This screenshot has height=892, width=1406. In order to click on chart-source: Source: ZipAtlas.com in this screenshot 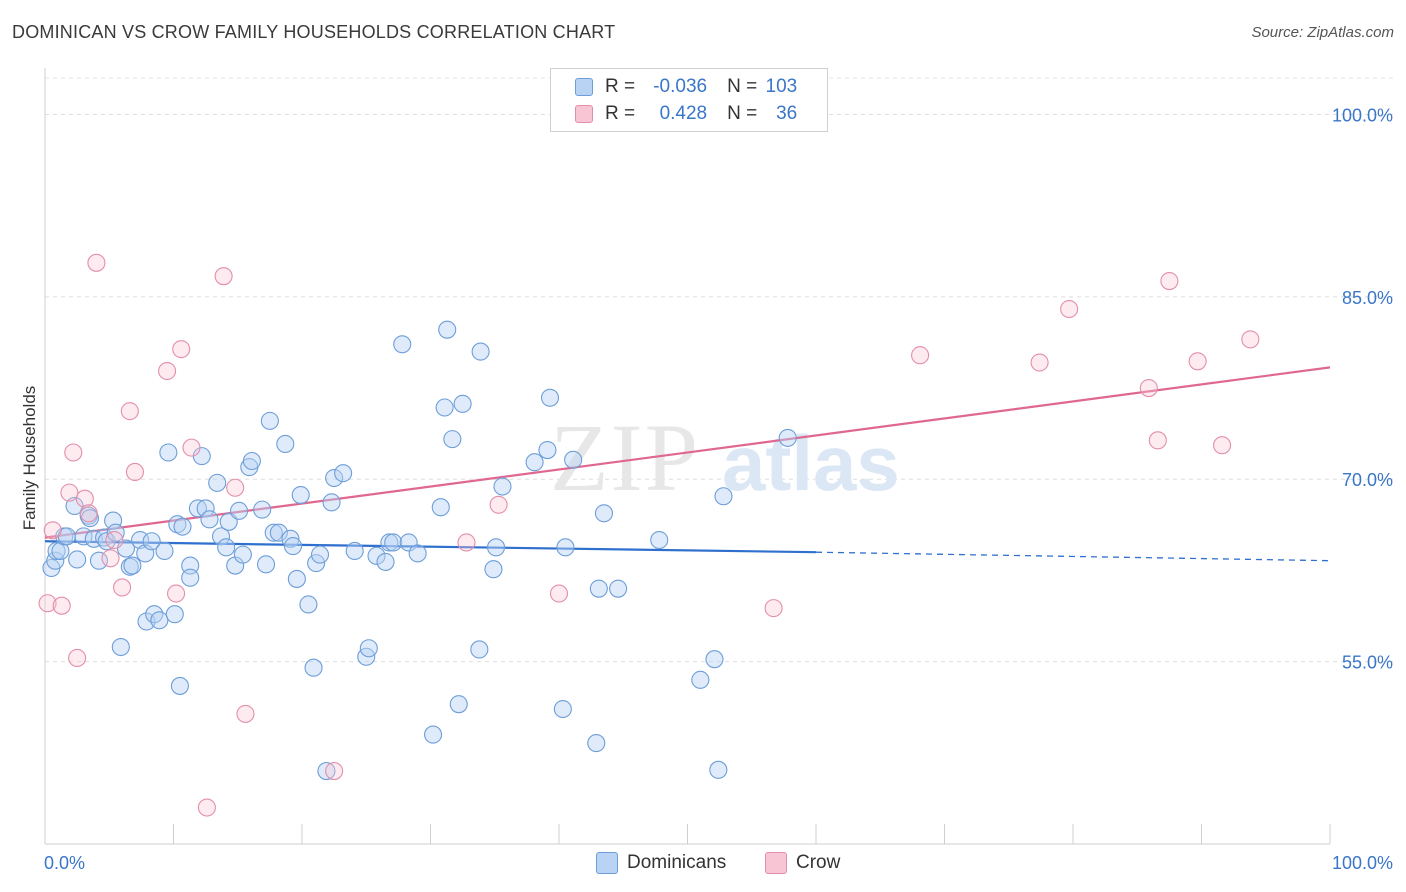, I will do `click(1322, 32)`.